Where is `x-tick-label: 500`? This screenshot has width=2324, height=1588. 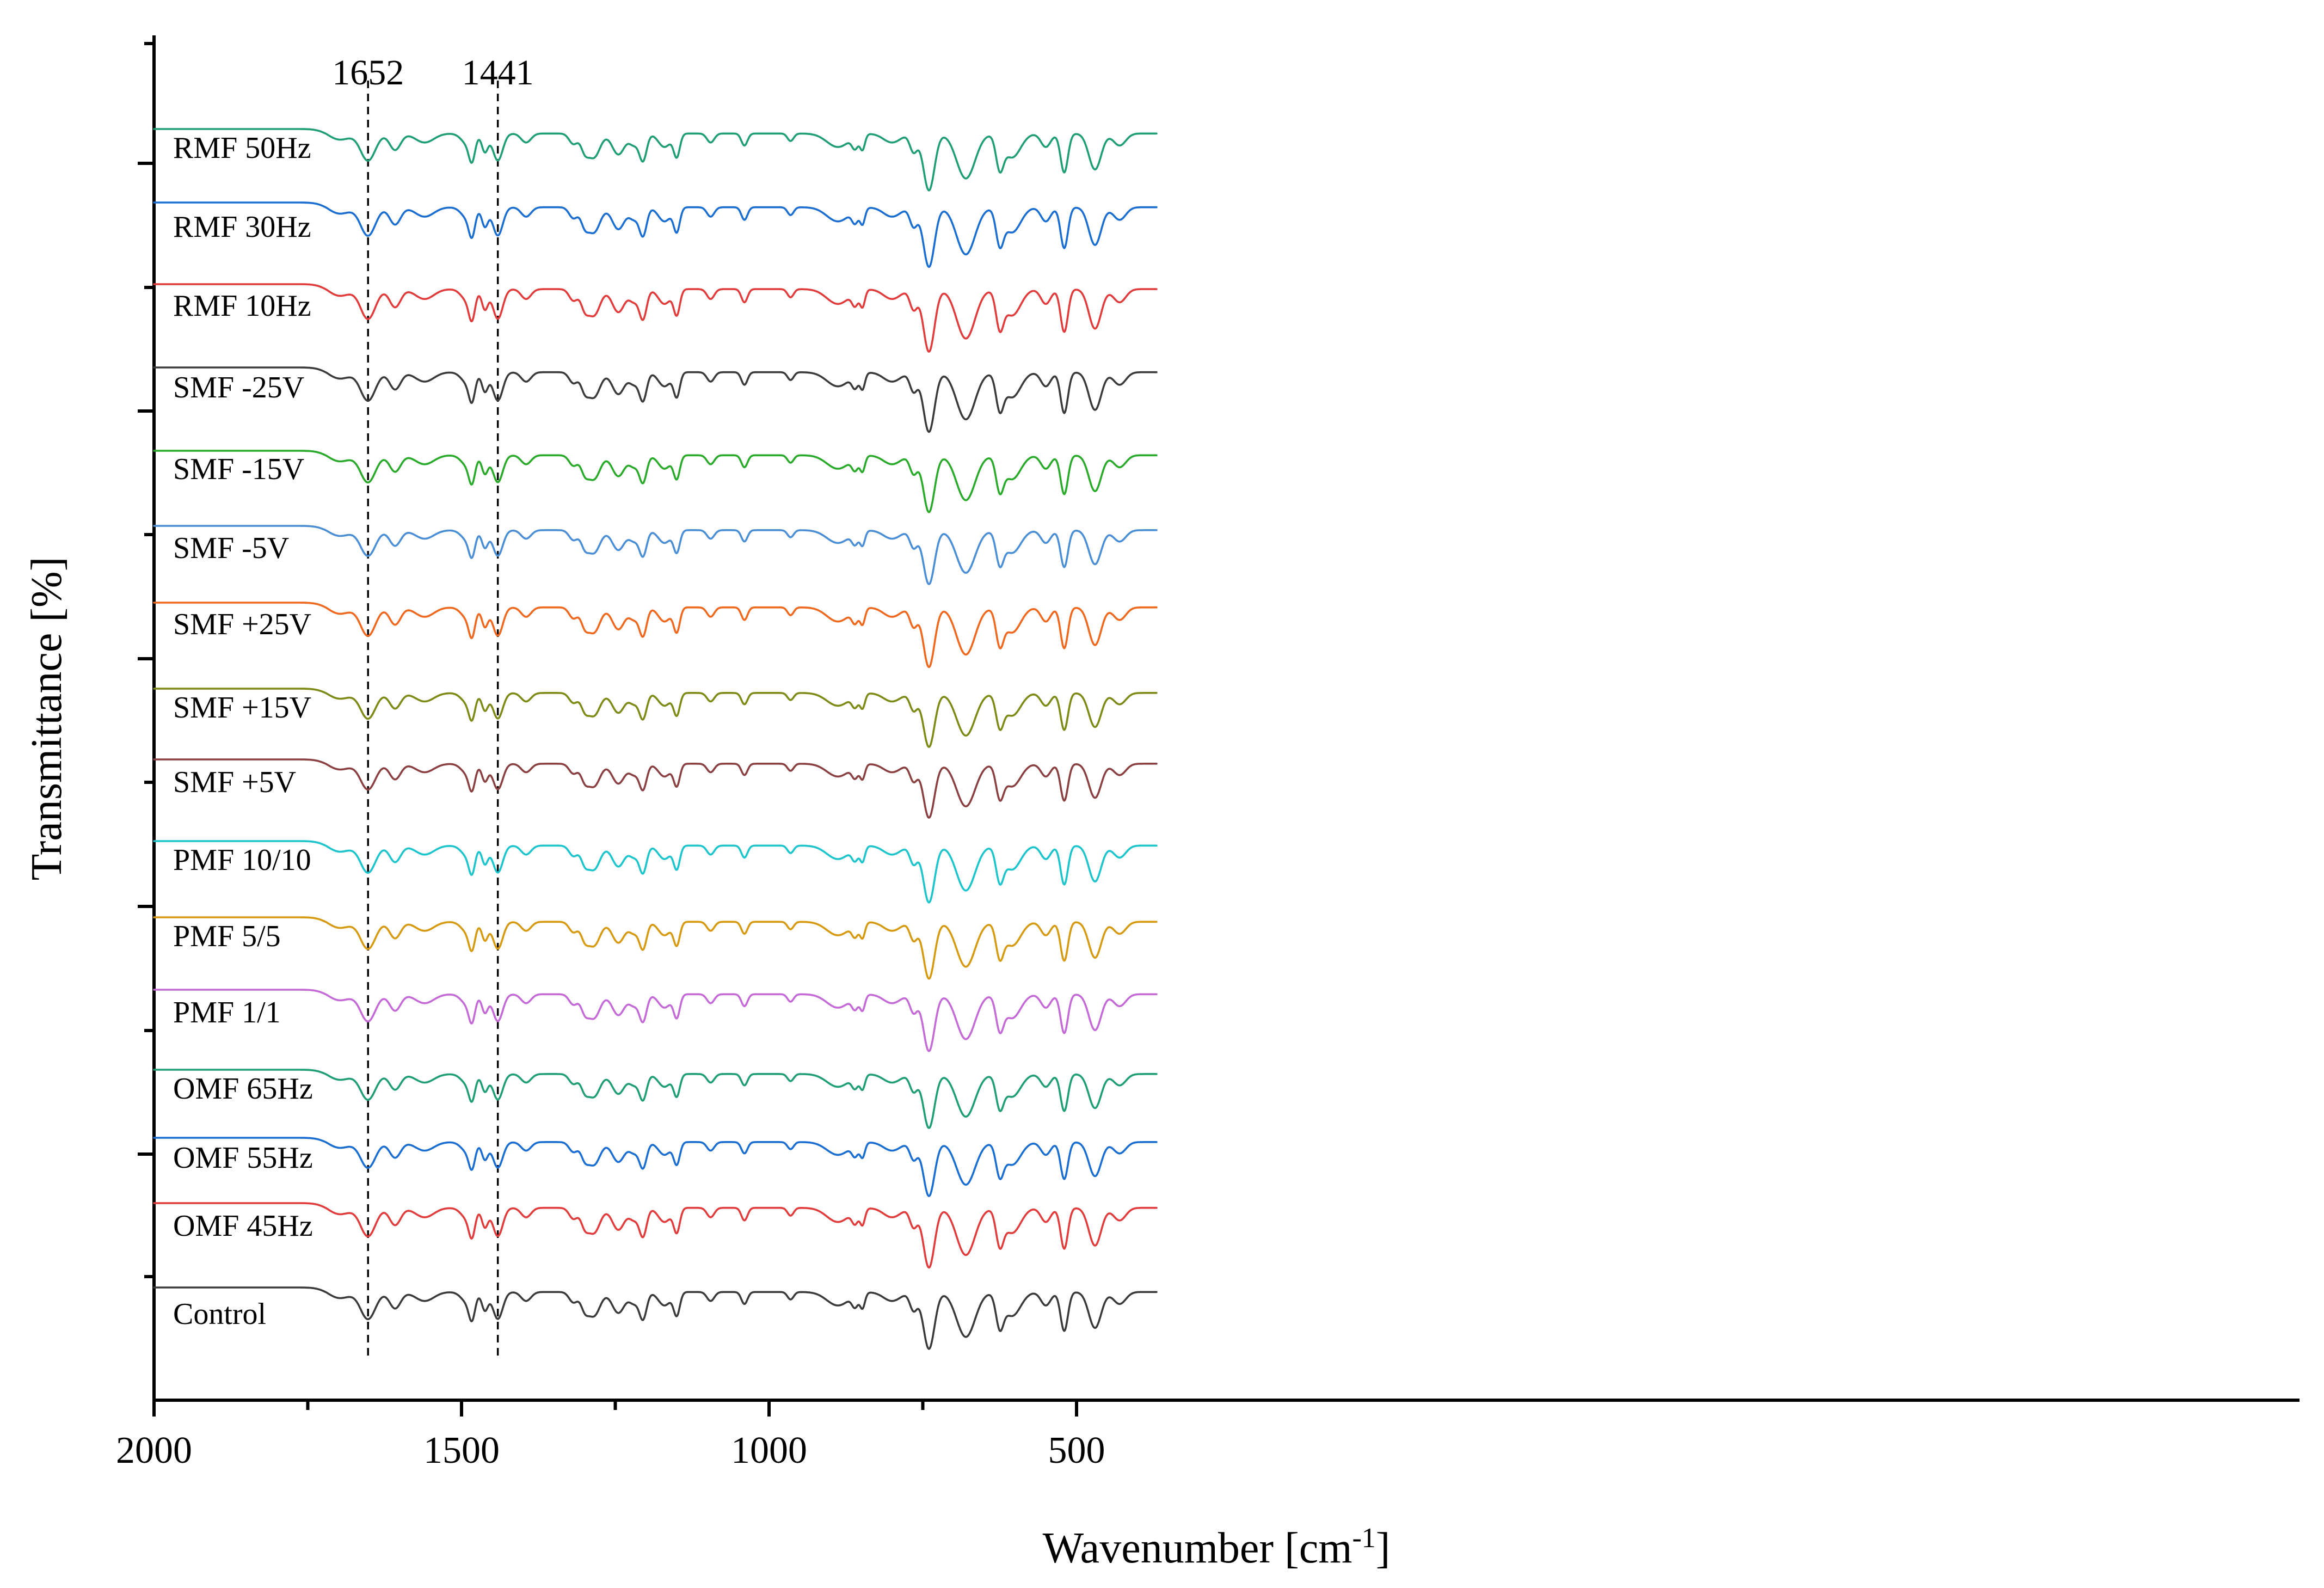
x-tick-label: 500 is located at coordinates (1076, 1450).